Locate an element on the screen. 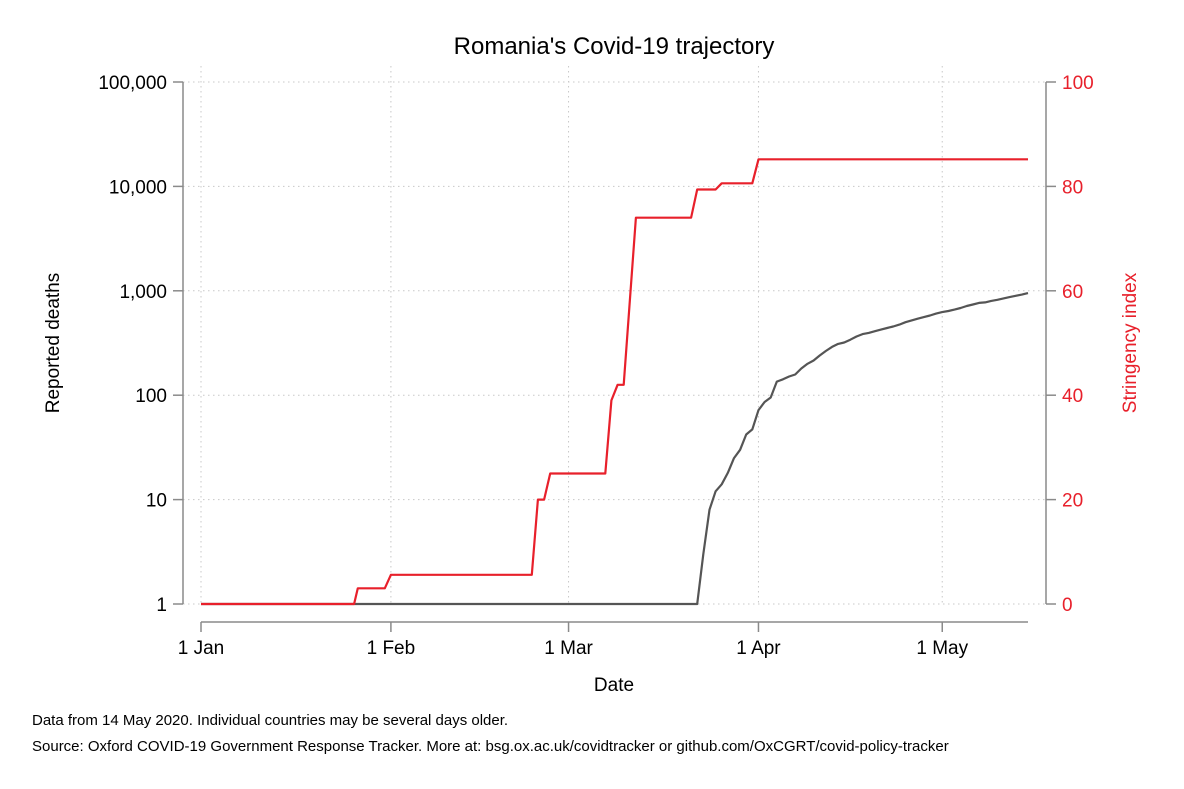 The height and width of the screenshot is (789, 1184). chart-title: Romania's Covid-19 trajectory is located at coordinates (614, 46).